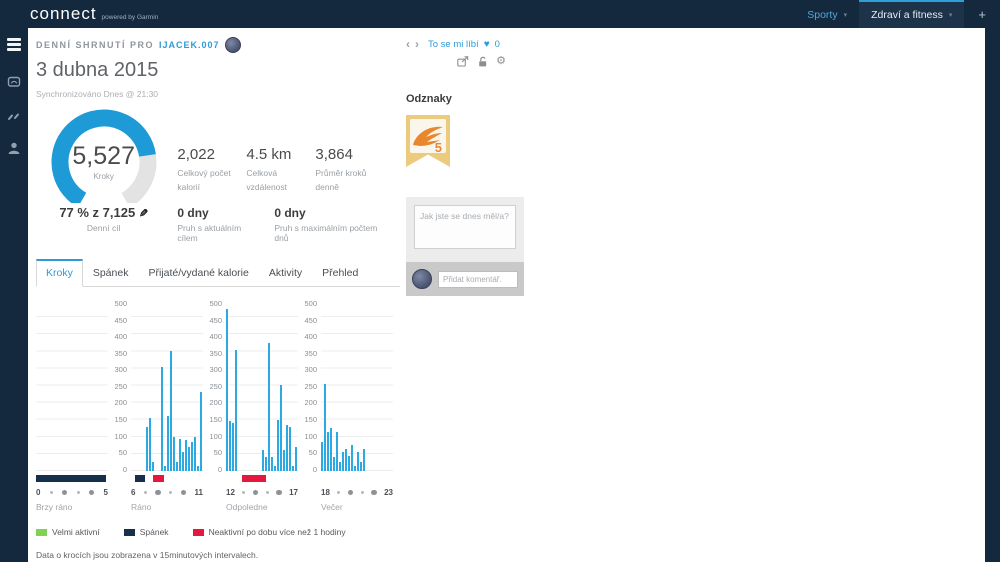 This screenshot has width=1000, height=562. What do you see at coordinates (110, 273) in the screenshot?
I see `tab-1: Spánek` at bounding box center [110, 273].